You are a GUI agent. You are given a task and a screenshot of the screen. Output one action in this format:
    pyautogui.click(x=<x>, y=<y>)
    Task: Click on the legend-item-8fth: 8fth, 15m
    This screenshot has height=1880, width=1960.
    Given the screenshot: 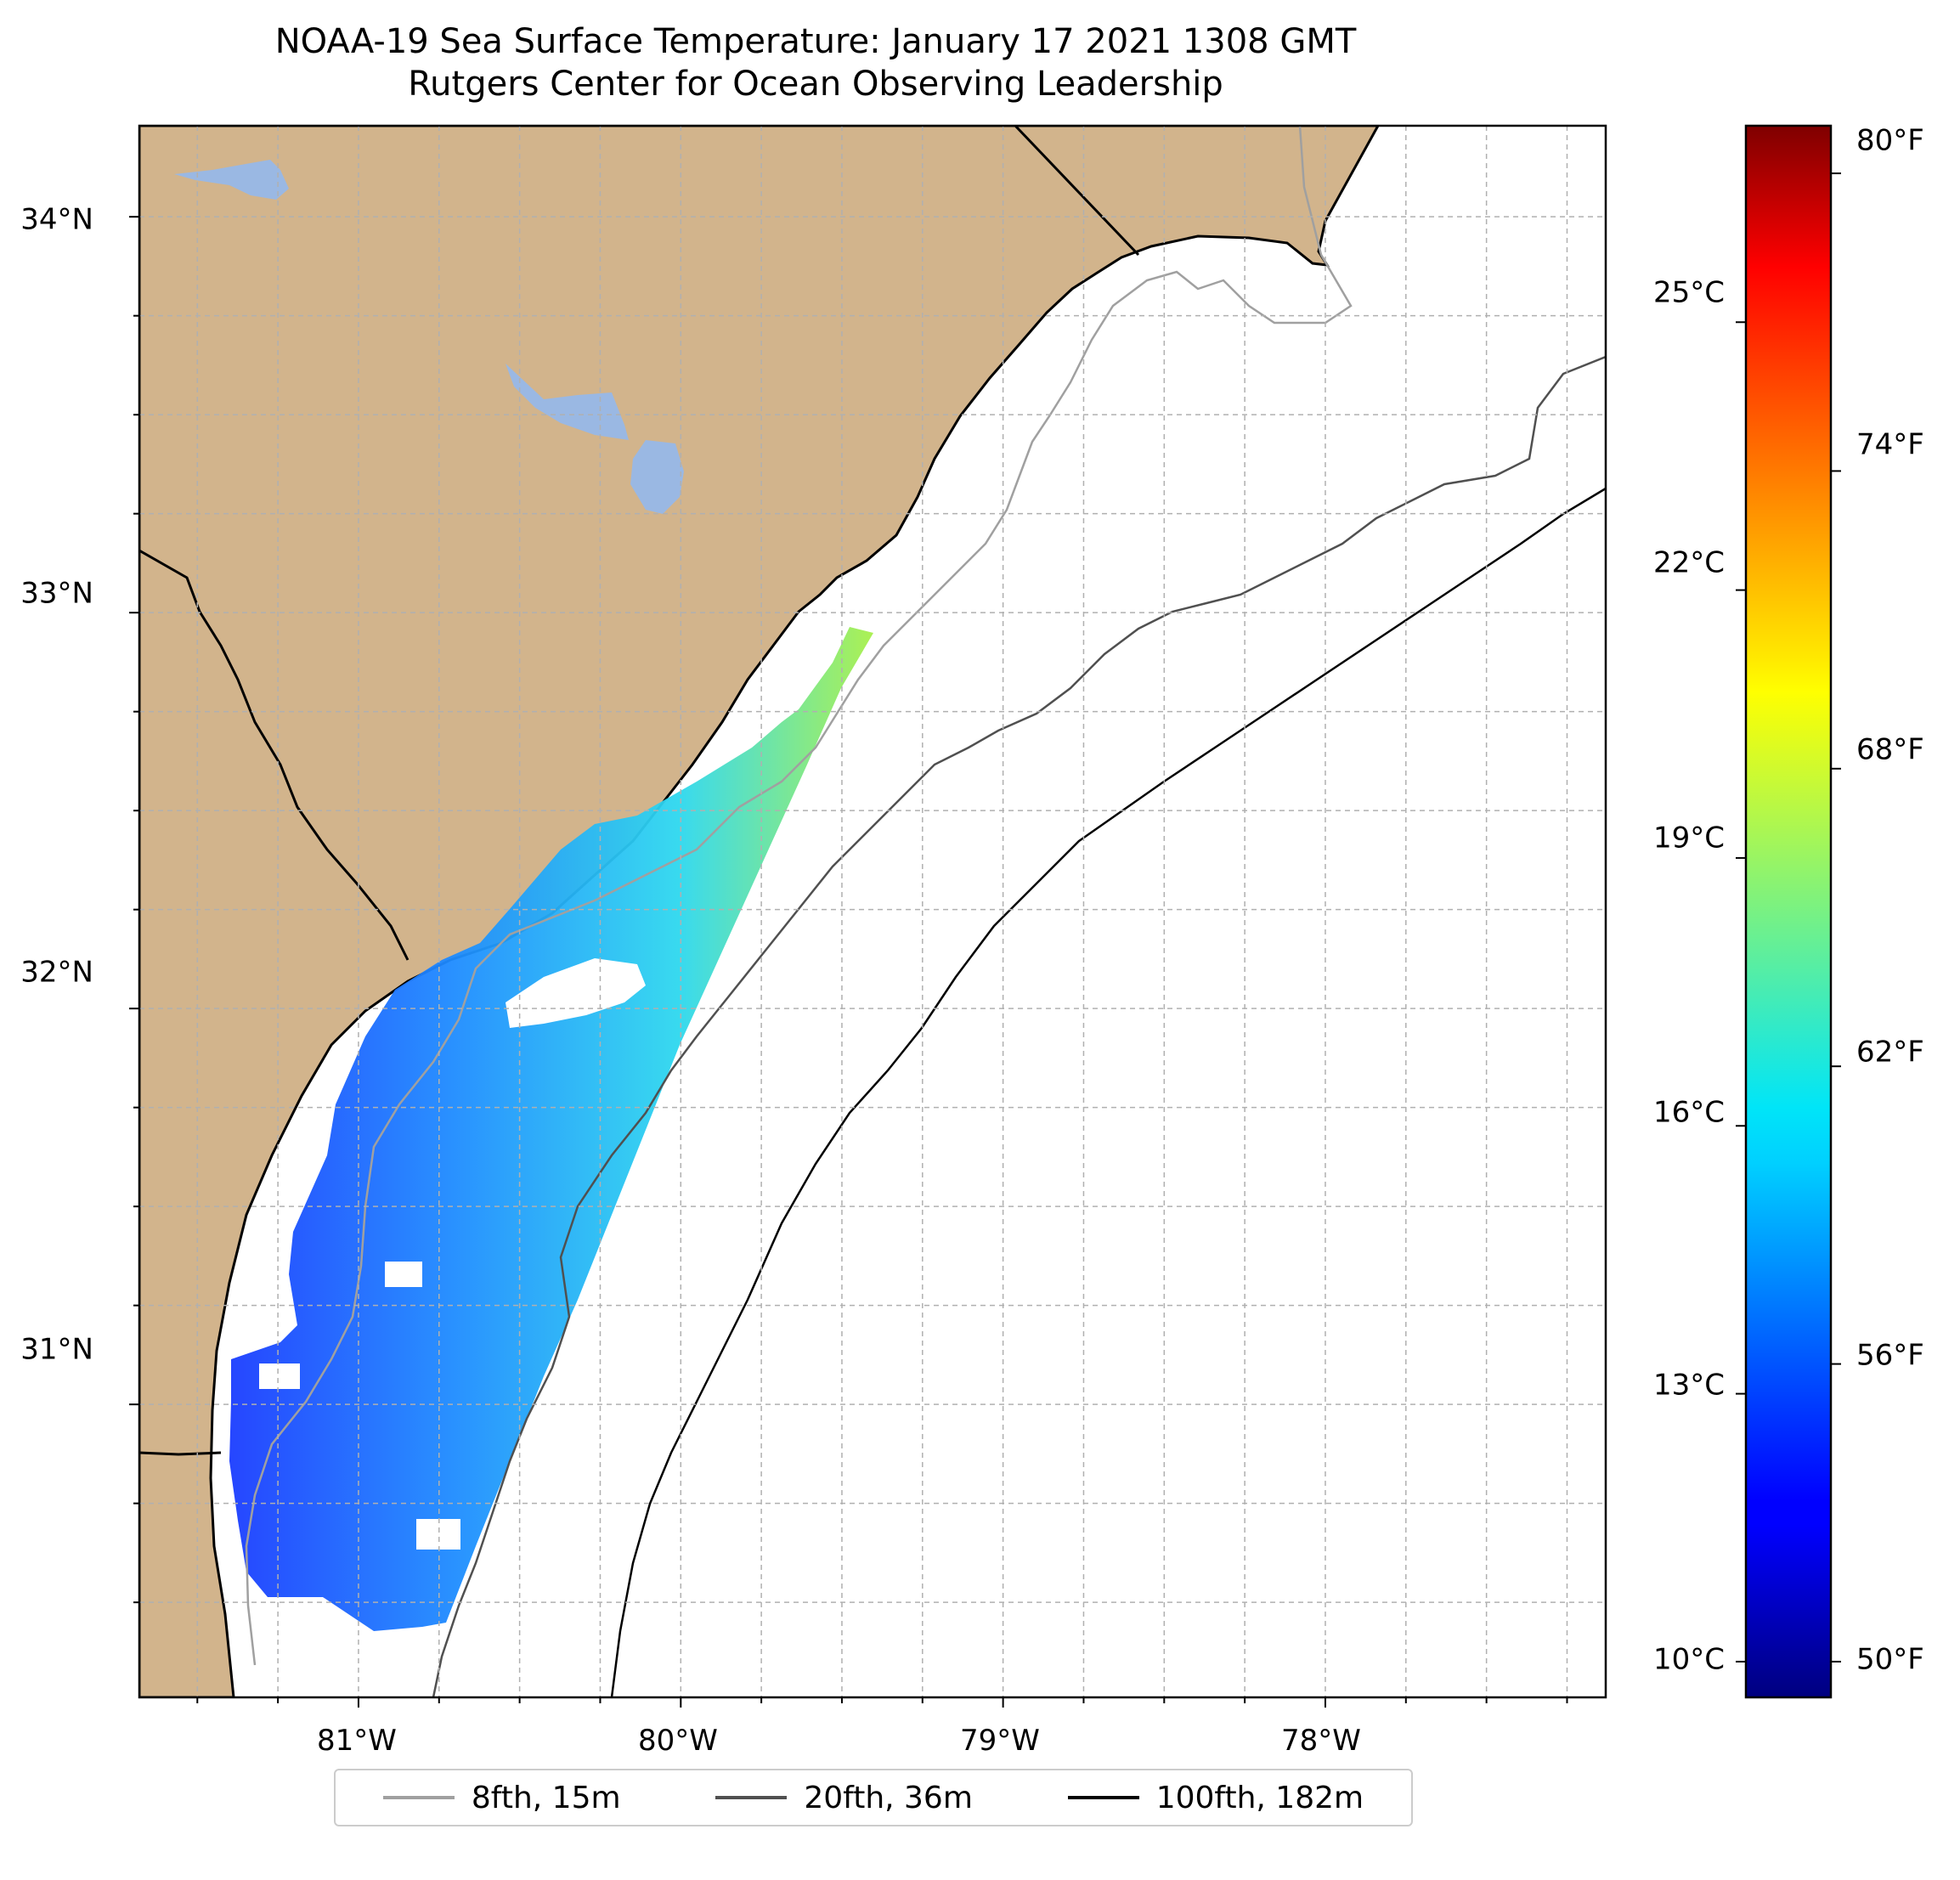 What is the action you would take?
    pyautogui.click(x=502, y=1798)
    